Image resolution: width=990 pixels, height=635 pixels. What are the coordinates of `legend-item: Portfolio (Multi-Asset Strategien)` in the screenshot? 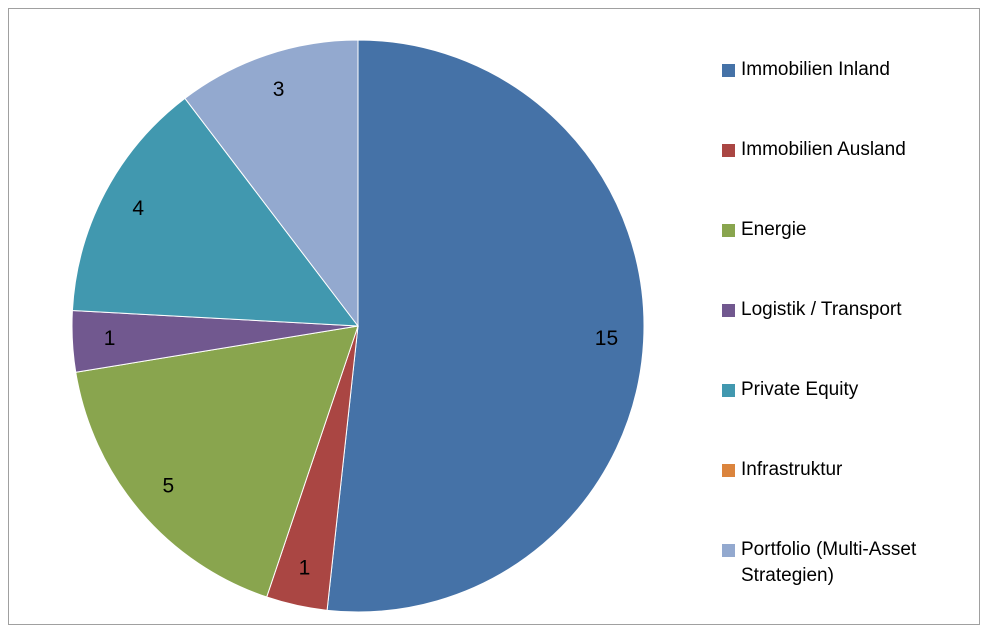 It's located at (847, 563).